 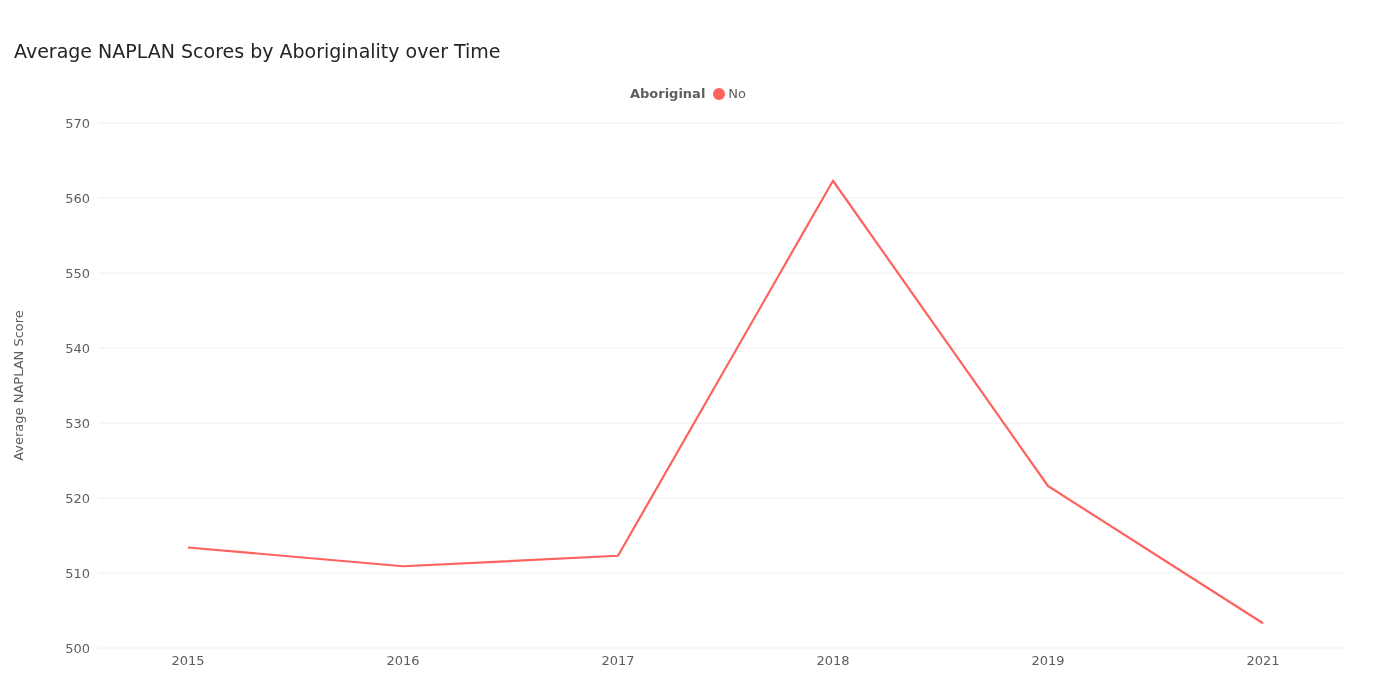 What do you see at coordinates (618, 661) in the screenshot?
I see `x-tick-label: 2017` at bounding box center [618, 661].